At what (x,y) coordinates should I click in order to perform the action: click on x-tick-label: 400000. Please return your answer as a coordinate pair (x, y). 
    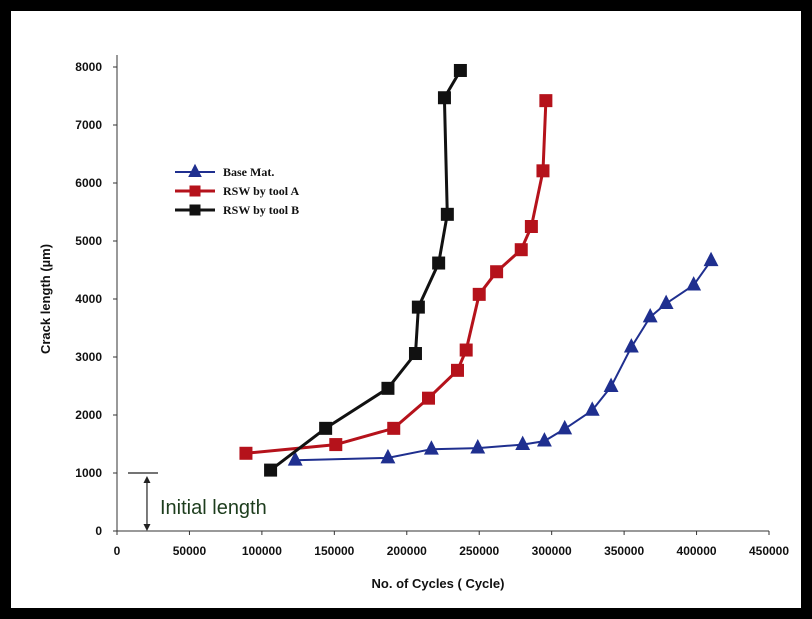
    Looking at the image, I should click on (697, 551).